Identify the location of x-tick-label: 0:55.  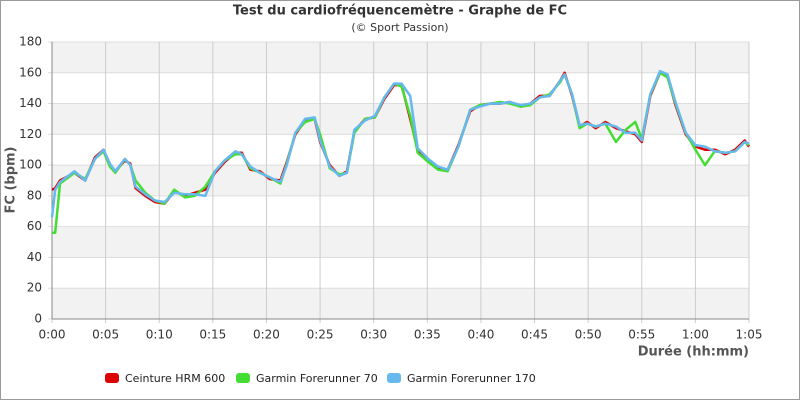
(641, 335).